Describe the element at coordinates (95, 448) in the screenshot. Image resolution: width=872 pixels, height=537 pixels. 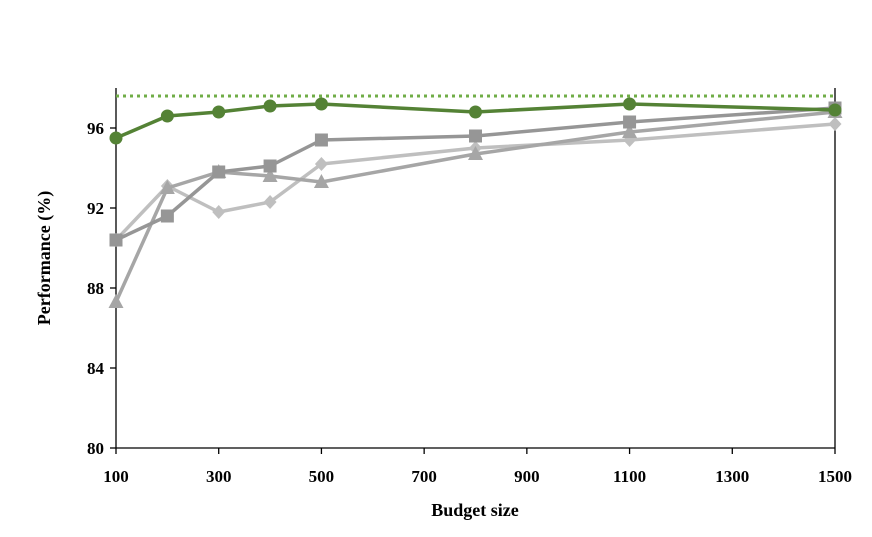
I see `y-tick-label: 80` at that location.